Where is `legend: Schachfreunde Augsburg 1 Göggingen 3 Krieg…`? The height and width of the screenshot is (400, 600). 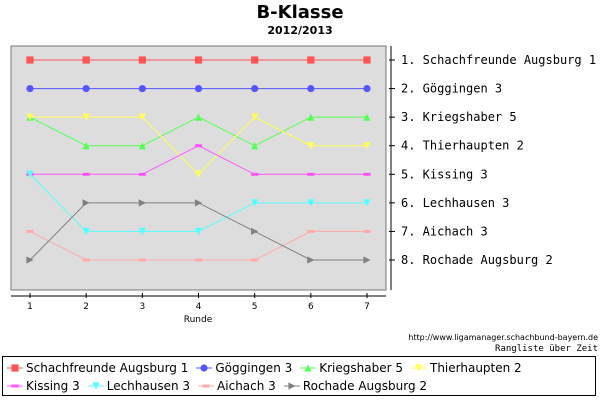 legend: Schachfreunde Augsburg 1 Göggingen 3 Krieg… is located at coordinates (299, 376).